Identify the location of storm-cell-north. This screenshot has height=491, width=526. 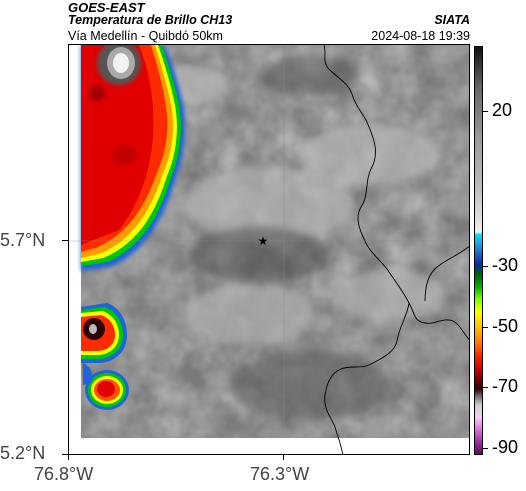
(133, 158).